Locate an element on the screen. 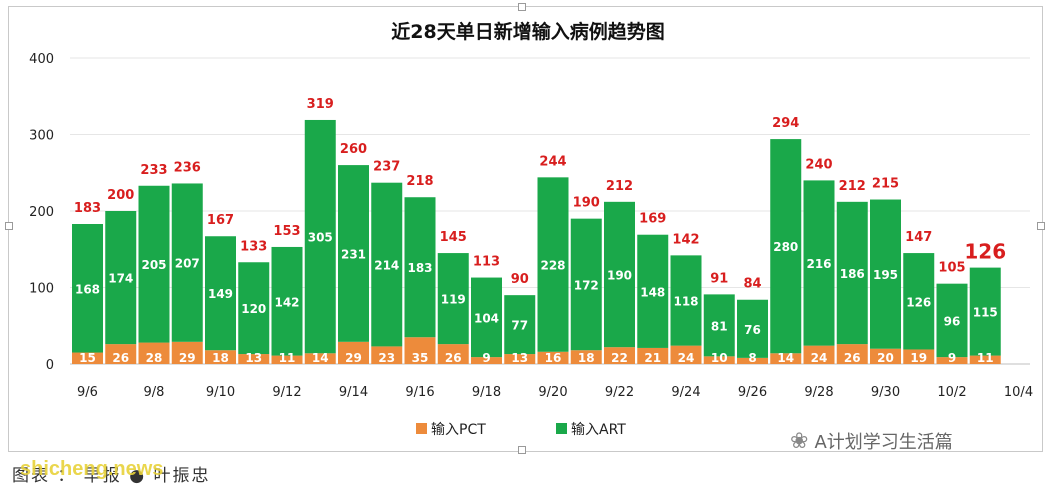 Image resolution: width=1051 pixels, height=492 pixels. label-pct: 10 is located at coordinates (719, 358).